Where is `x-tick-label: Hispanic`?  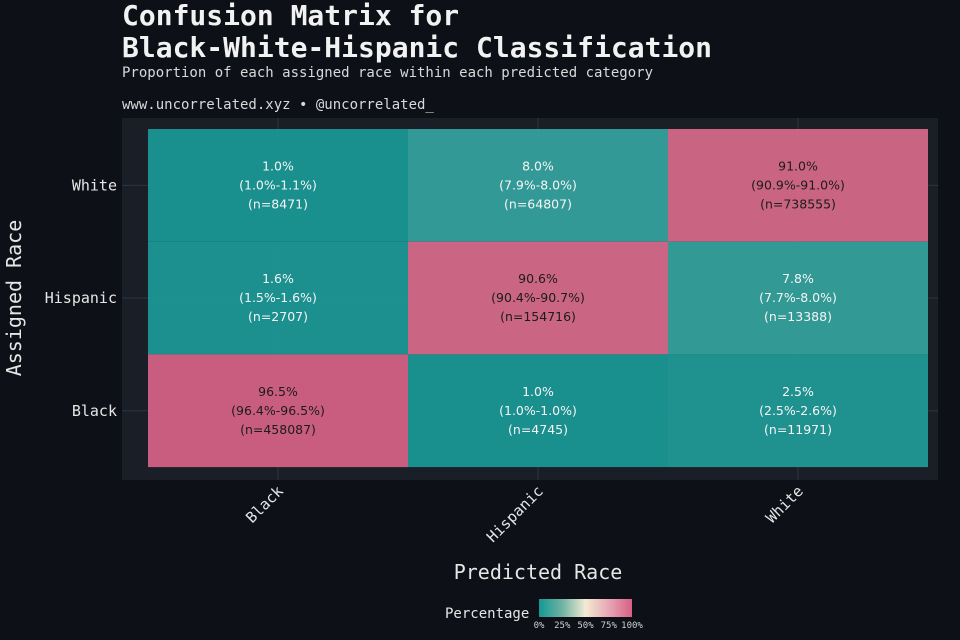 x-tick-label: Hispanic is located at coordinates (515, 514).